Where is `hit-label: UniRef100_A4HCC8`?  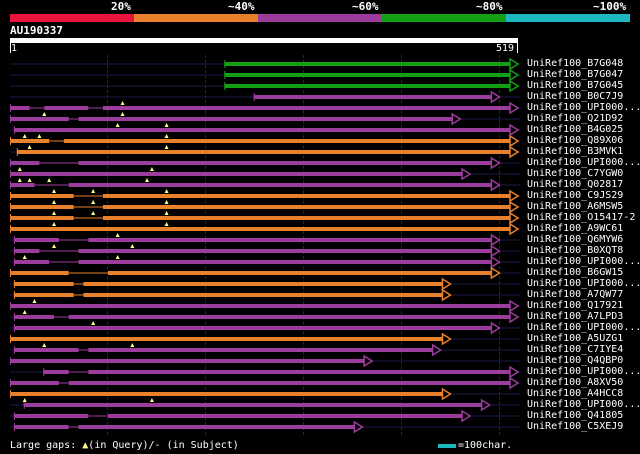
hit-label: UniRef100_A4HCC8 is located at coordinates (575, 393).